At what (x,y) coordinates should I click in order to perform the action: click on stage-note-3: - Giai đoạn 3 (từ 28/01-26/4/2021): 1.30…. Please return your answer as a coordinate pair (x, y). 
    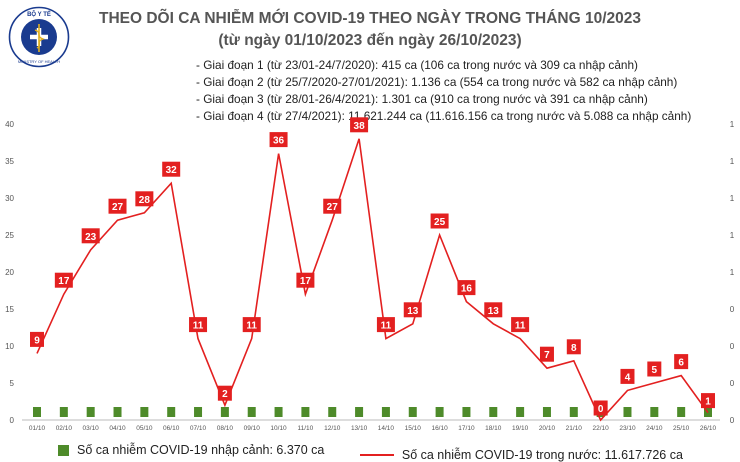
    Looking at the image, I should click on (422, 99).